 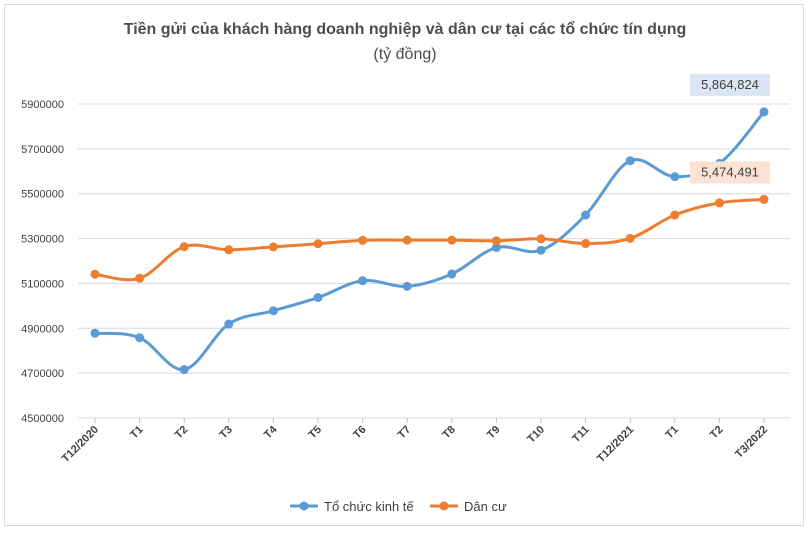 What do you see at coordinates (369, 506) in the screenshot?
I see `legend-label: Tổ chức kinh tế` at bounding box center [369, 506].